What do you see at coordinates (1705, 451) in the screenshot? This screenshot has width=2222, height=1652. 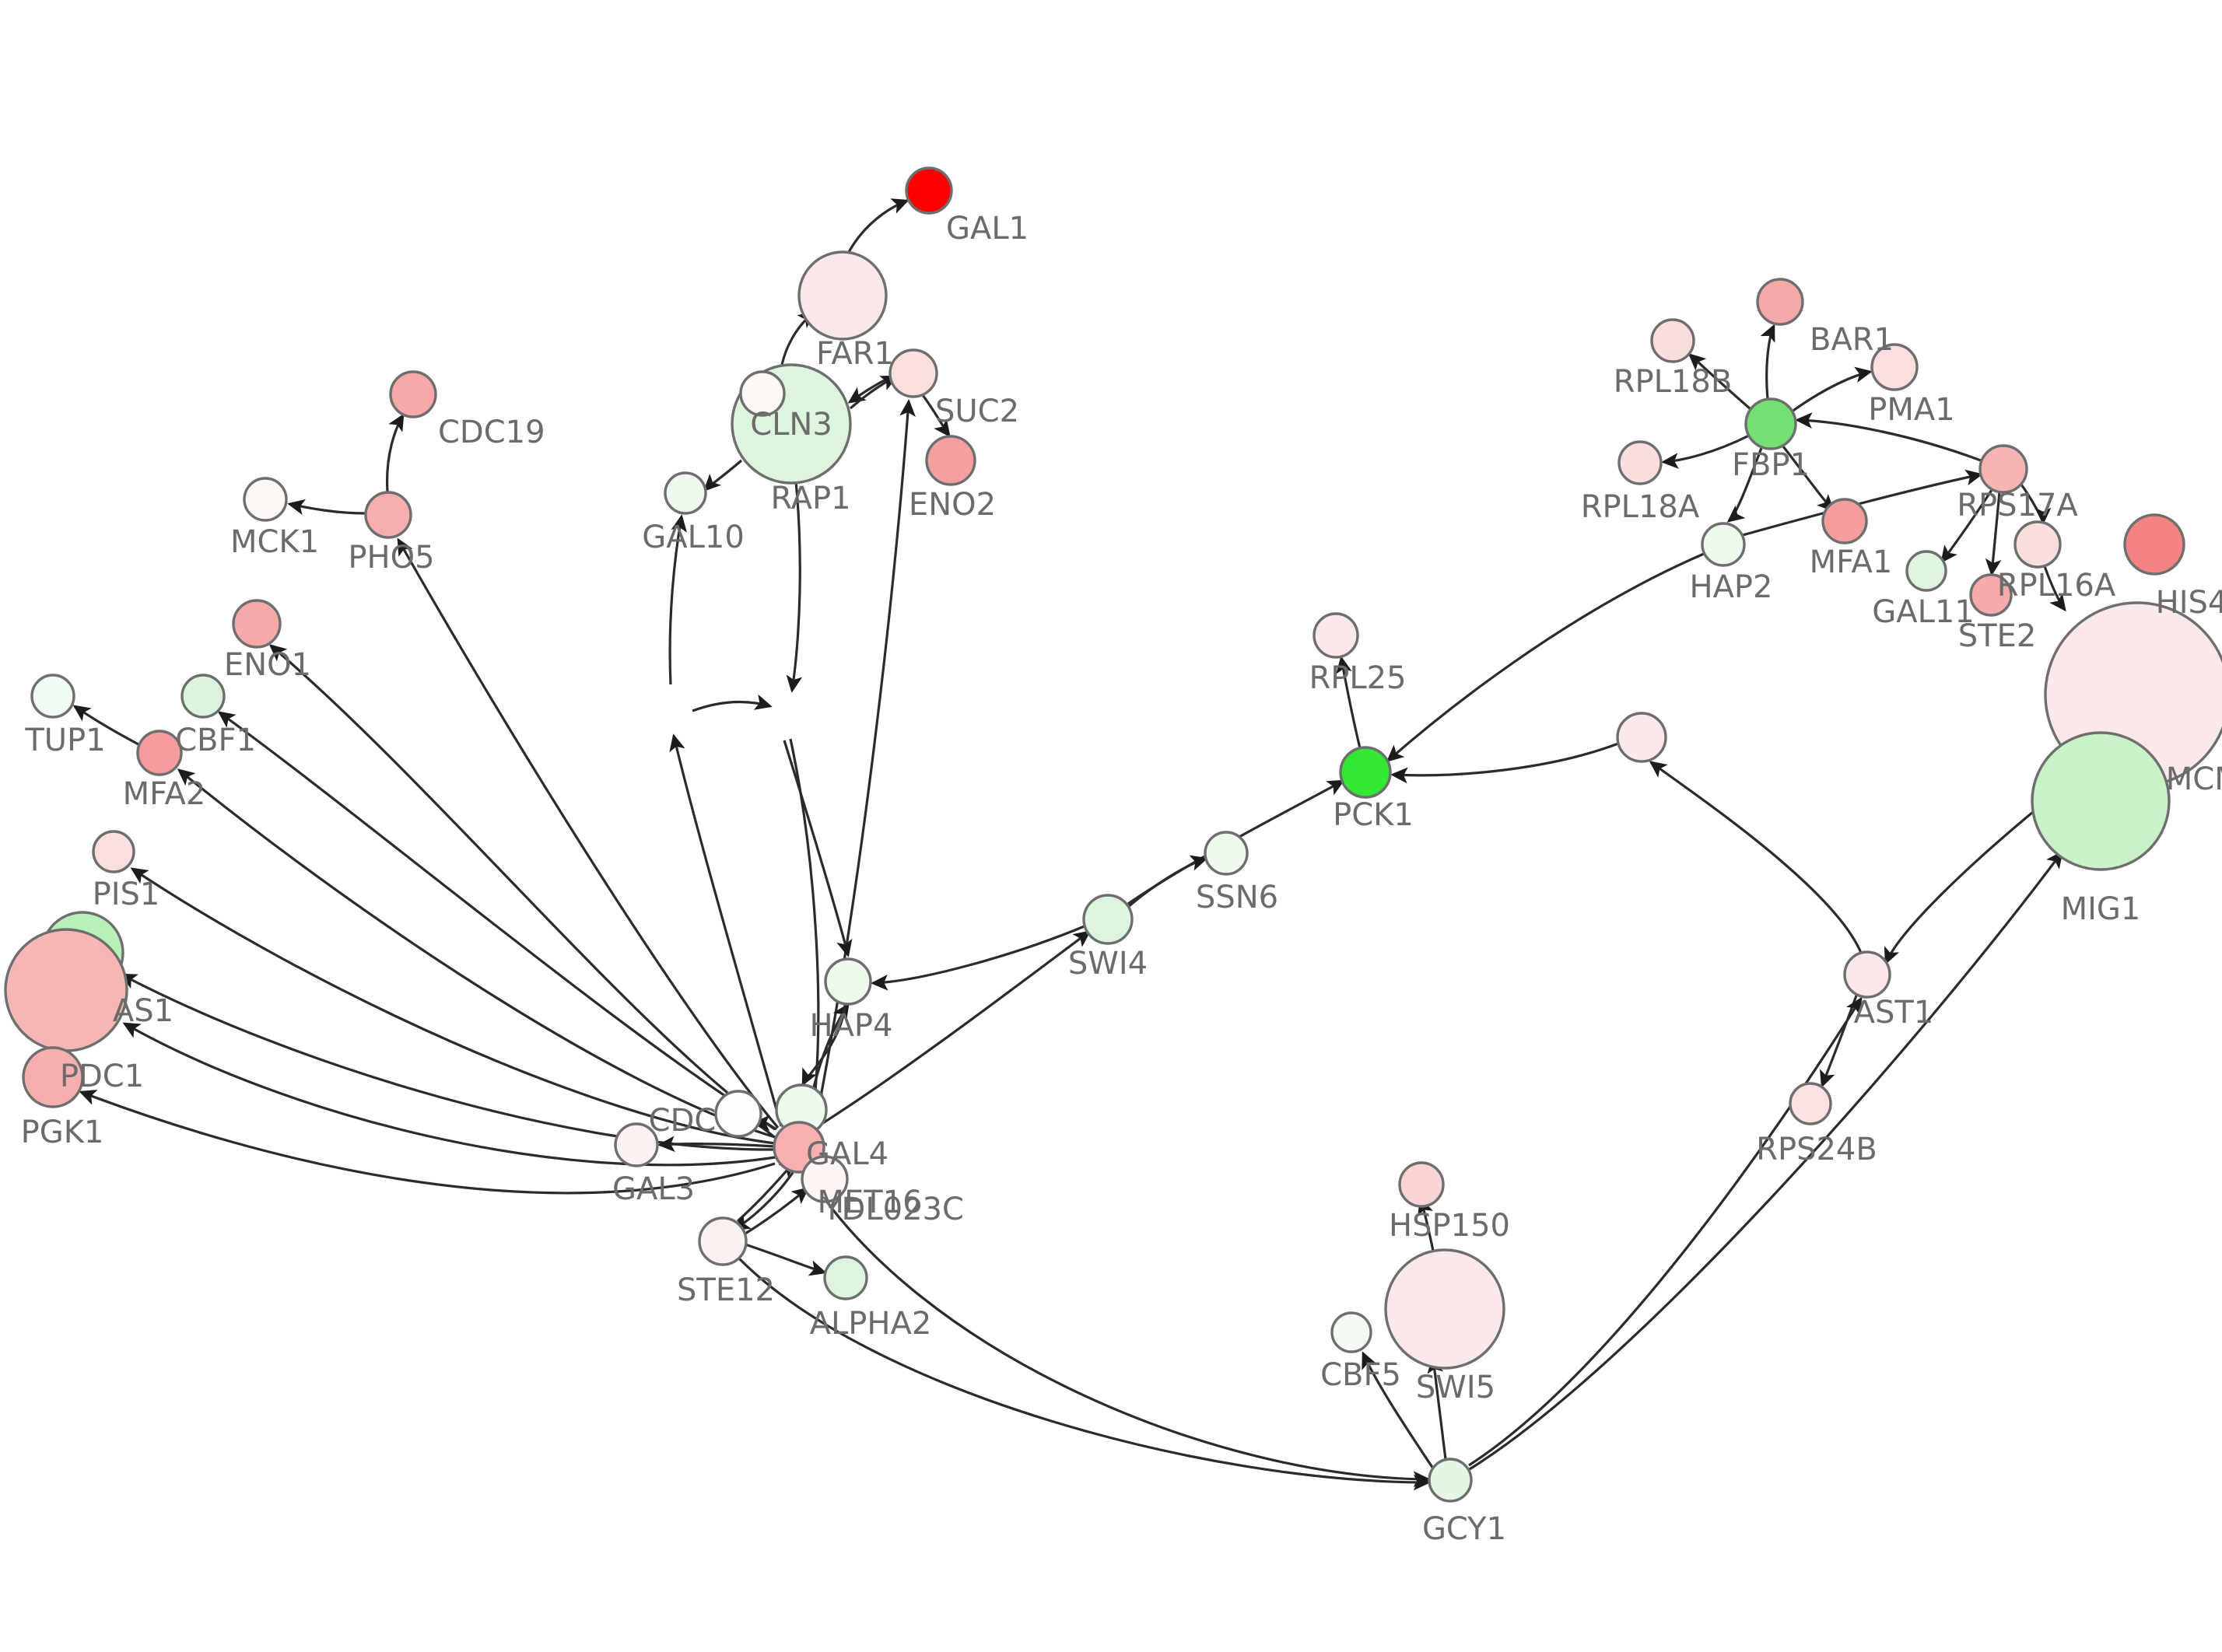 I see `edge-fbp1-to-rpl18a` at bounding box center [1705, 451].